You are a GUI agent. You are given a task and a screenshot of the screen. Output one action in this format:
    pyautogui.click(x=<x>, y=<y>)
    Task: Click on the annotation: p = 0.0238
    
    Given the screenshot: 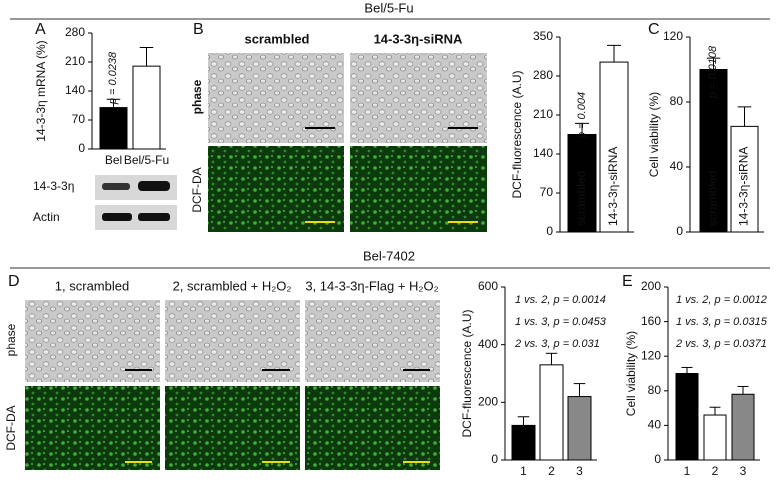 What is the action you would take?
    pyautogui.click(x=113, y=78)
    